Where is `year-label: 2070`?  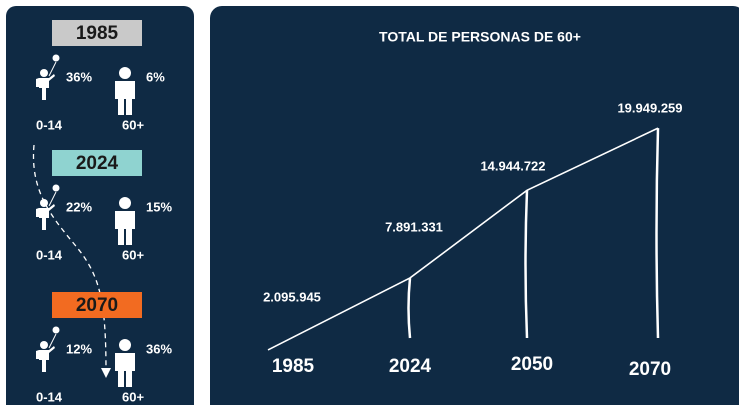 year-label: 2070 is located at coordinates (97, 305).